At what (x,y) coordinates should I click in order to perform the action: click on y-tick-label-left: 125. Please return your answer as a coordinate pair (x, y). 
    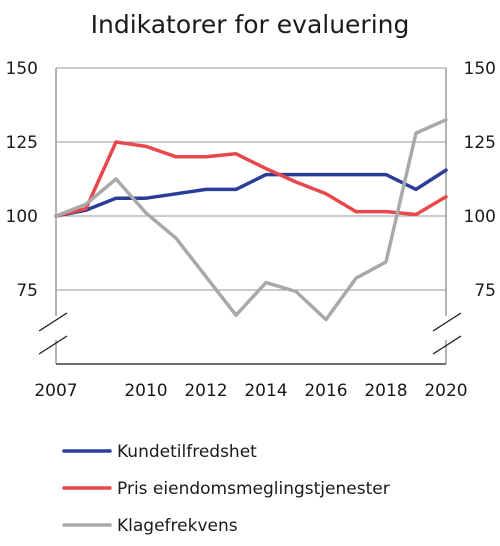
    Looking at the image, I should click on (22, 143).